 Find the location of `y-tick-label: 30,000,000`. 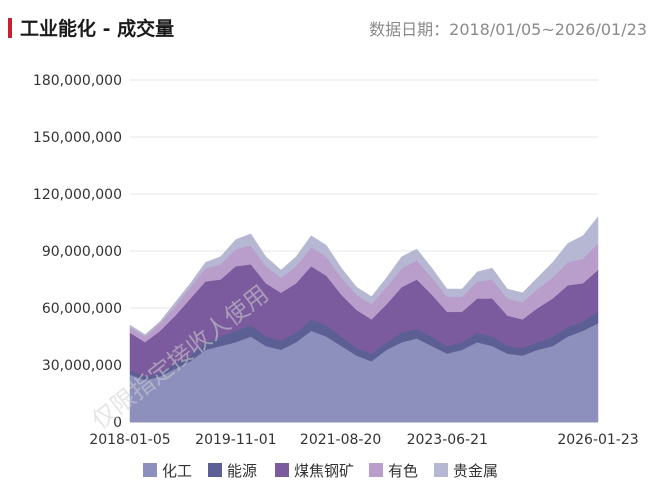

y-tick-label: 30,000,000 is located at coordinates (82, 366).